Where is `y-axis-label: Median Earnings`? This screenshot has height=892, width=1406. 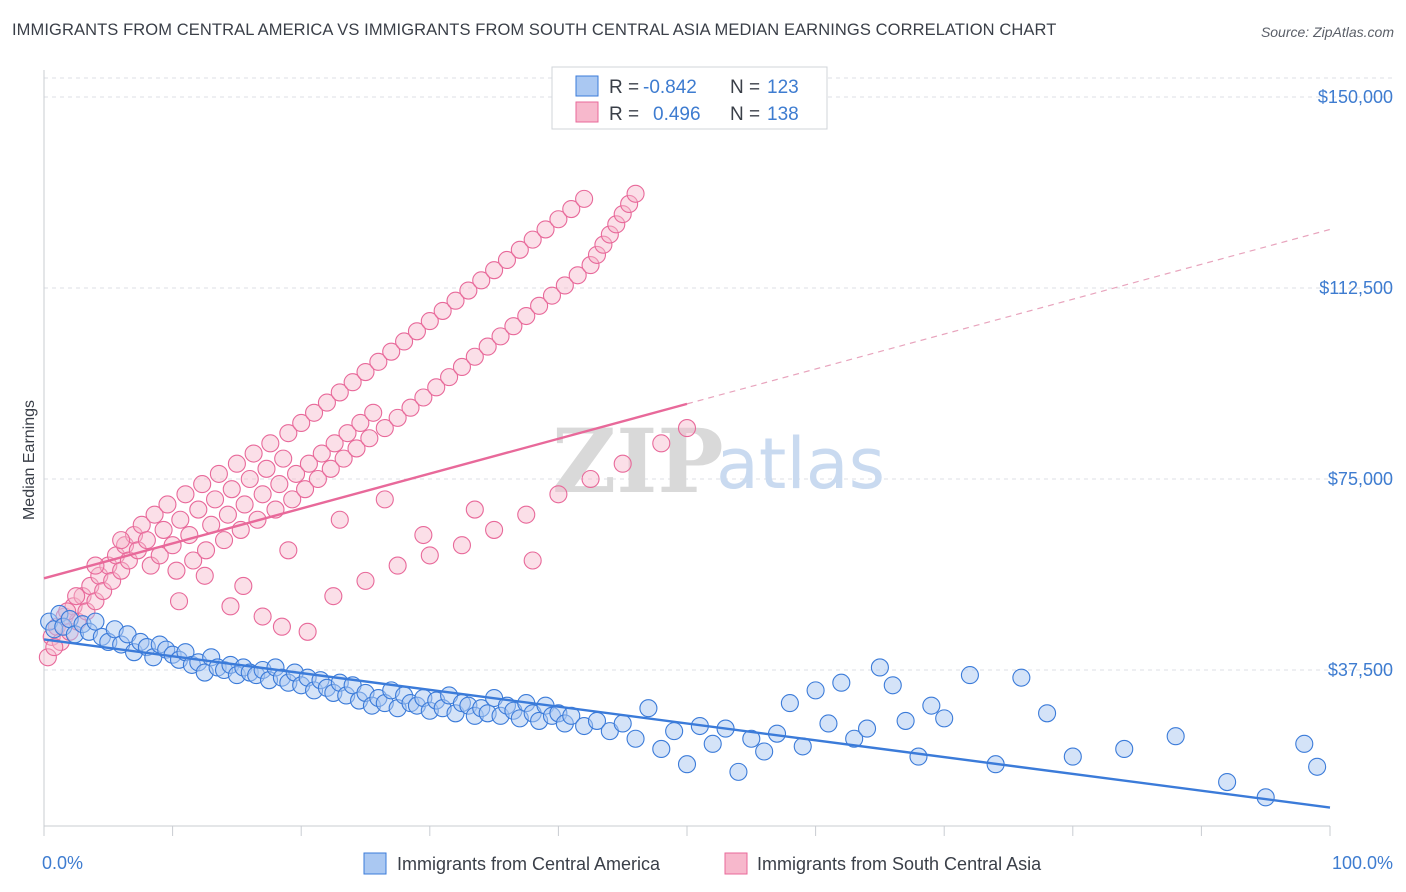 y-axis-label: Median Earnings is located at coordinates (29, 460).